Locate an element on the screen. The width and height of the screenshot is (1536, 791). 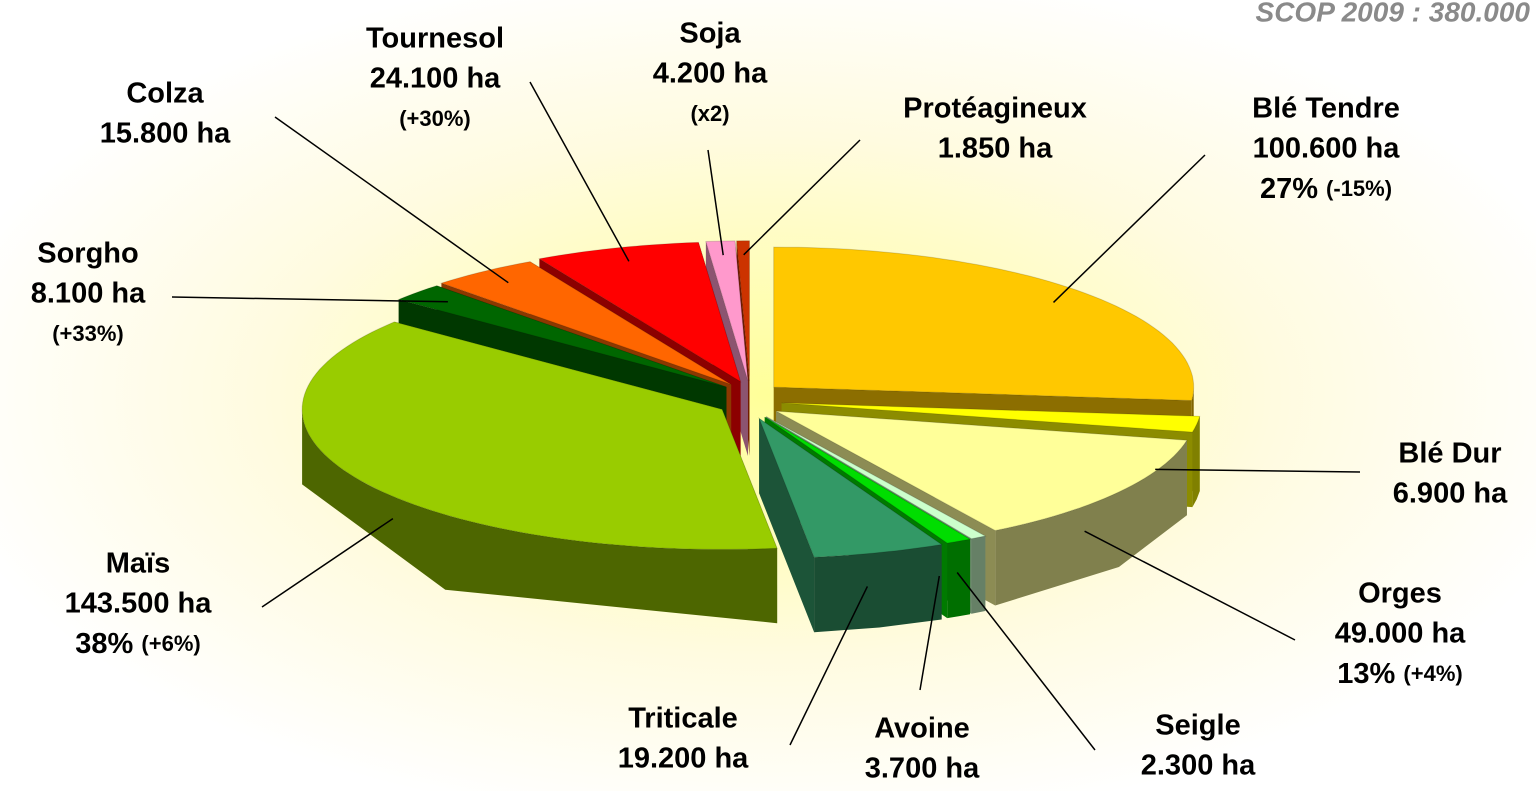
change-label: (-15%) is located at coordinates (1359, 188).